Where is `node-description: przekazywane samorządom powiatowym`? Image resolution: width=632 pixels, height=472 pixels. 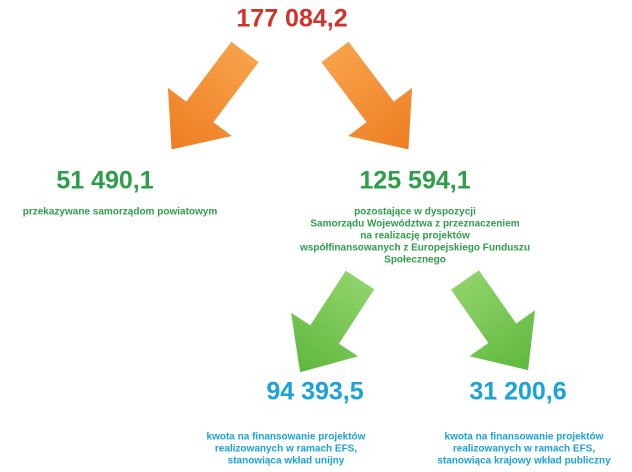
node-description: przekazywane samorządom powiatowym is located at coordinates (120, 212).